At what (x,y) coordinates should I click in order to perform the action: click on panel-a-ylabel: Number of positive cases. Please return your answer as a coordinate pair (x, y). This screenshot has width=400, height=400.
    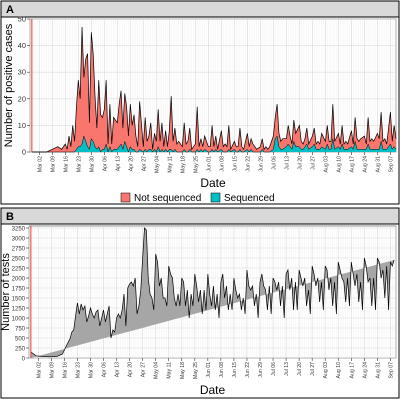
    Looking at the image, I should click on (9, 85).